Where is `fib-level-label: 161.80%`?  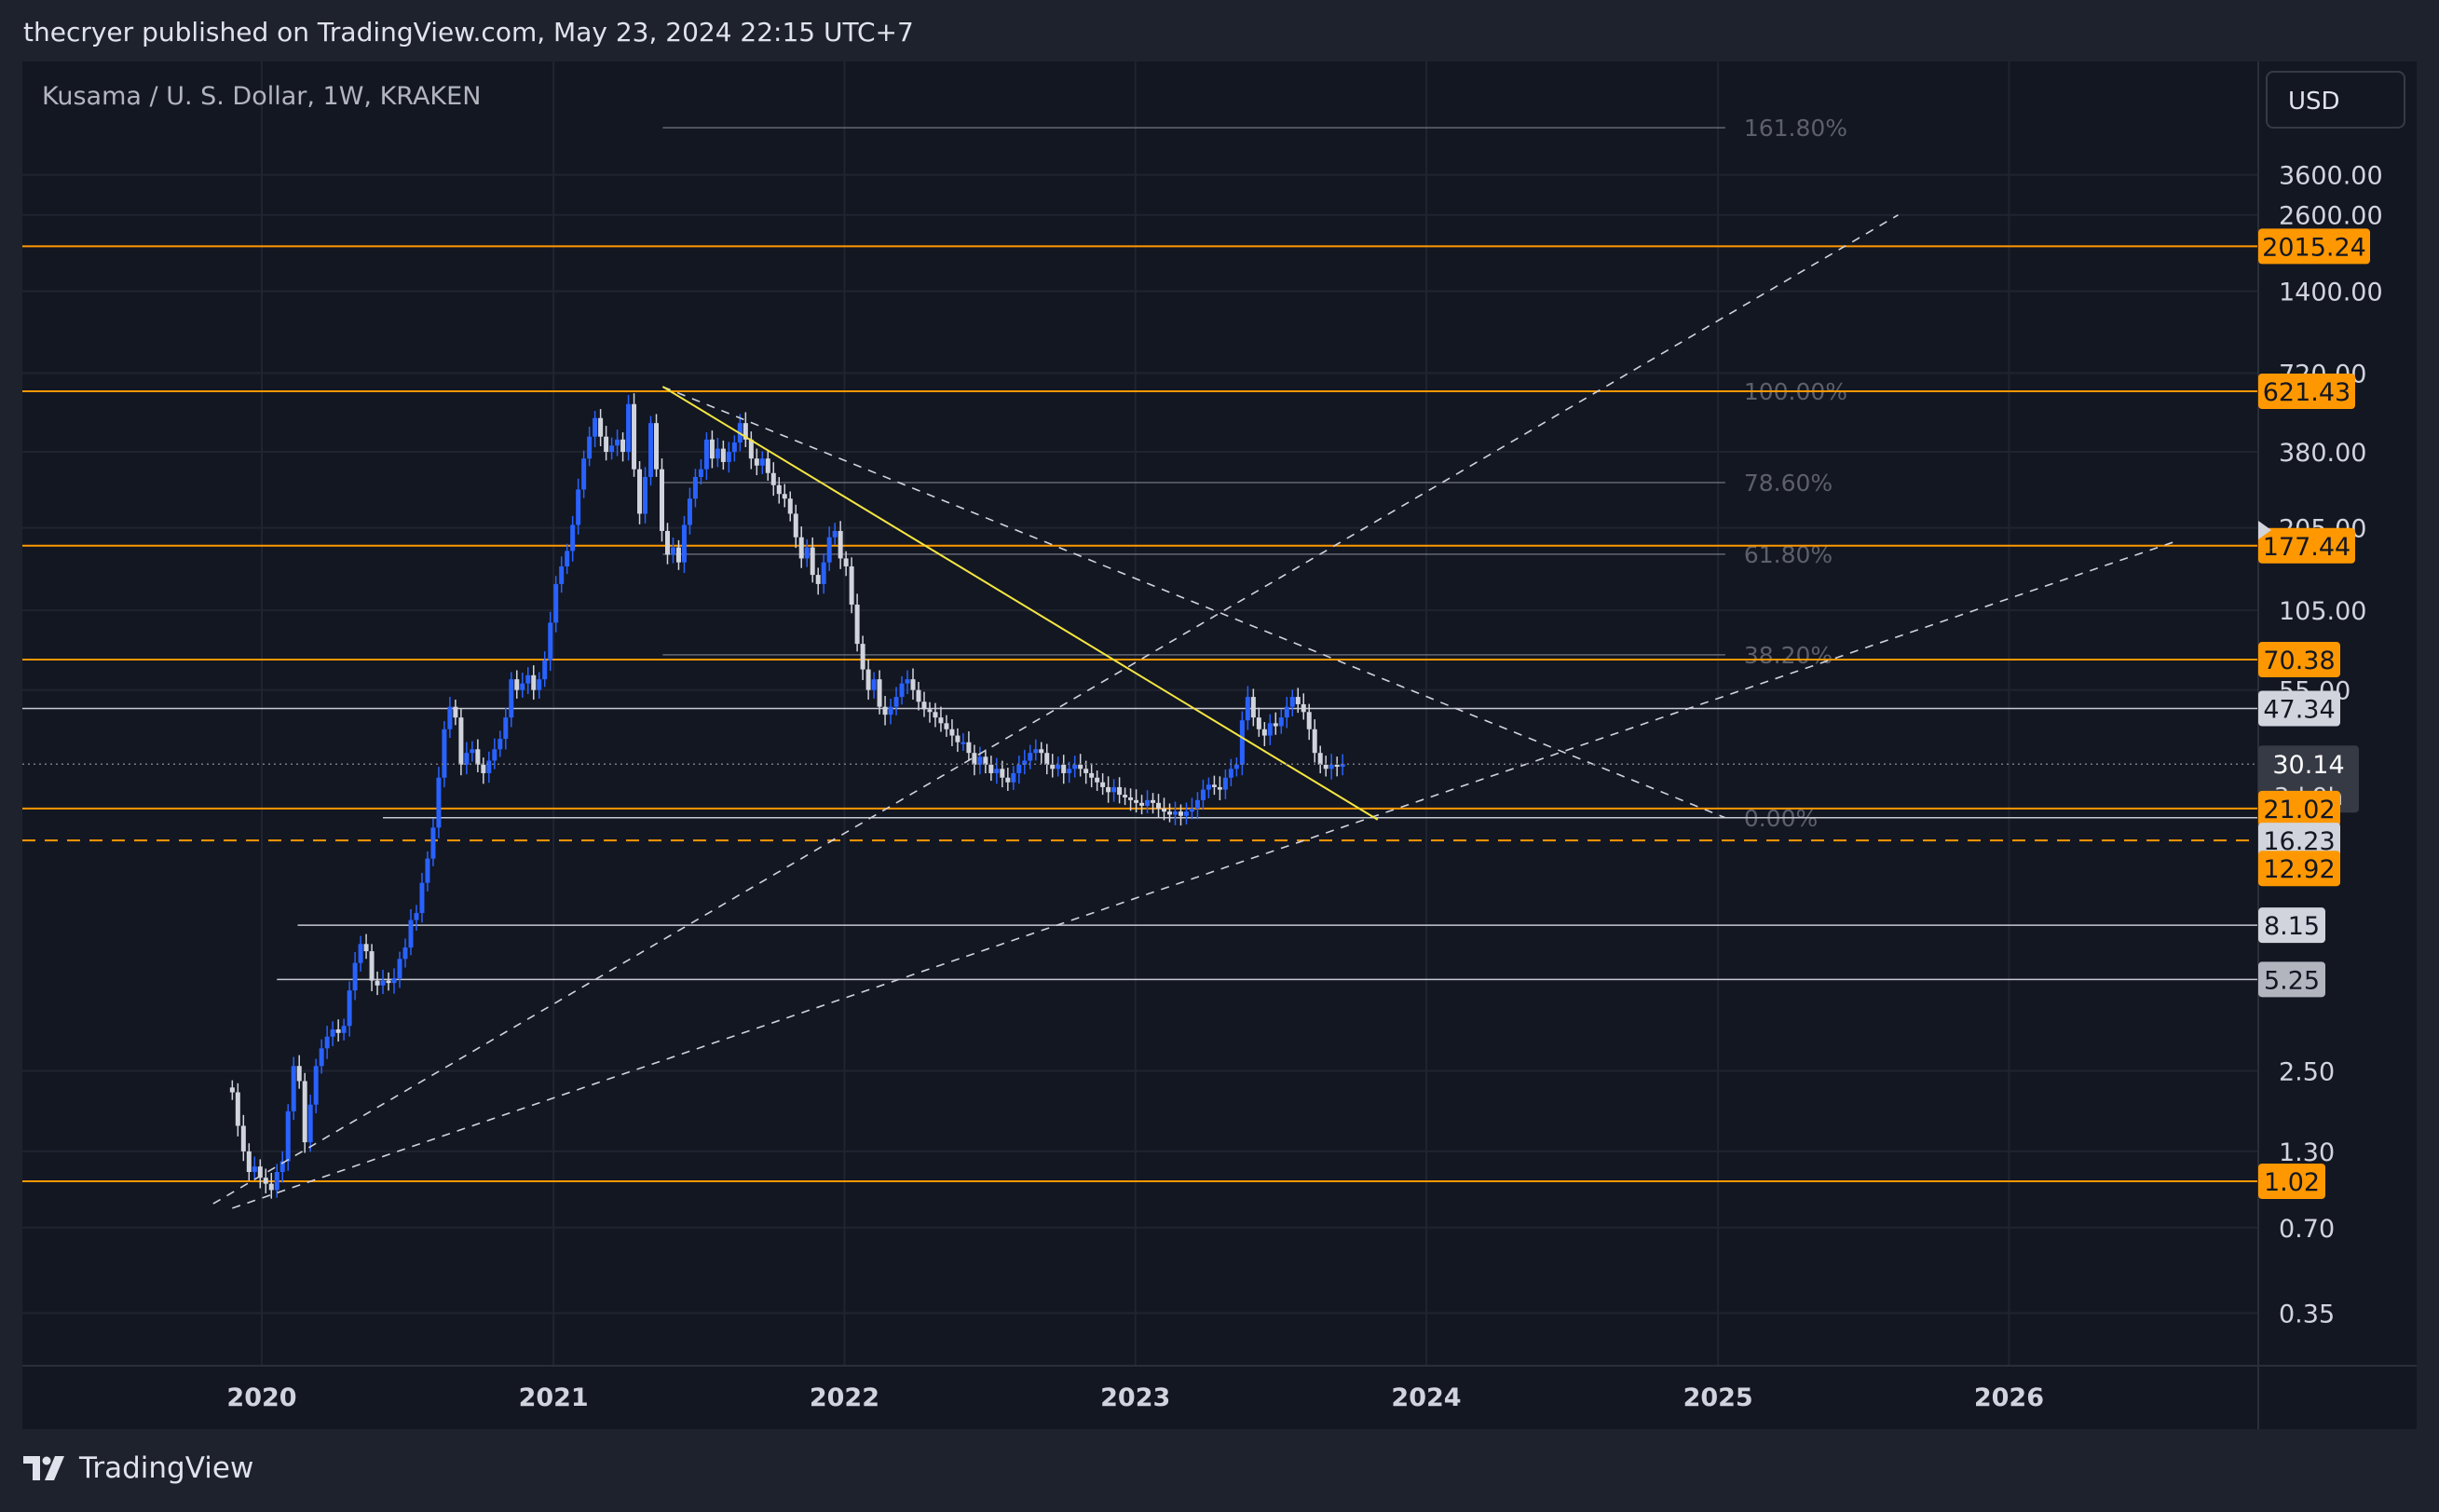 fib-level-label: 161.80% is located at coordinates (1795, 128).